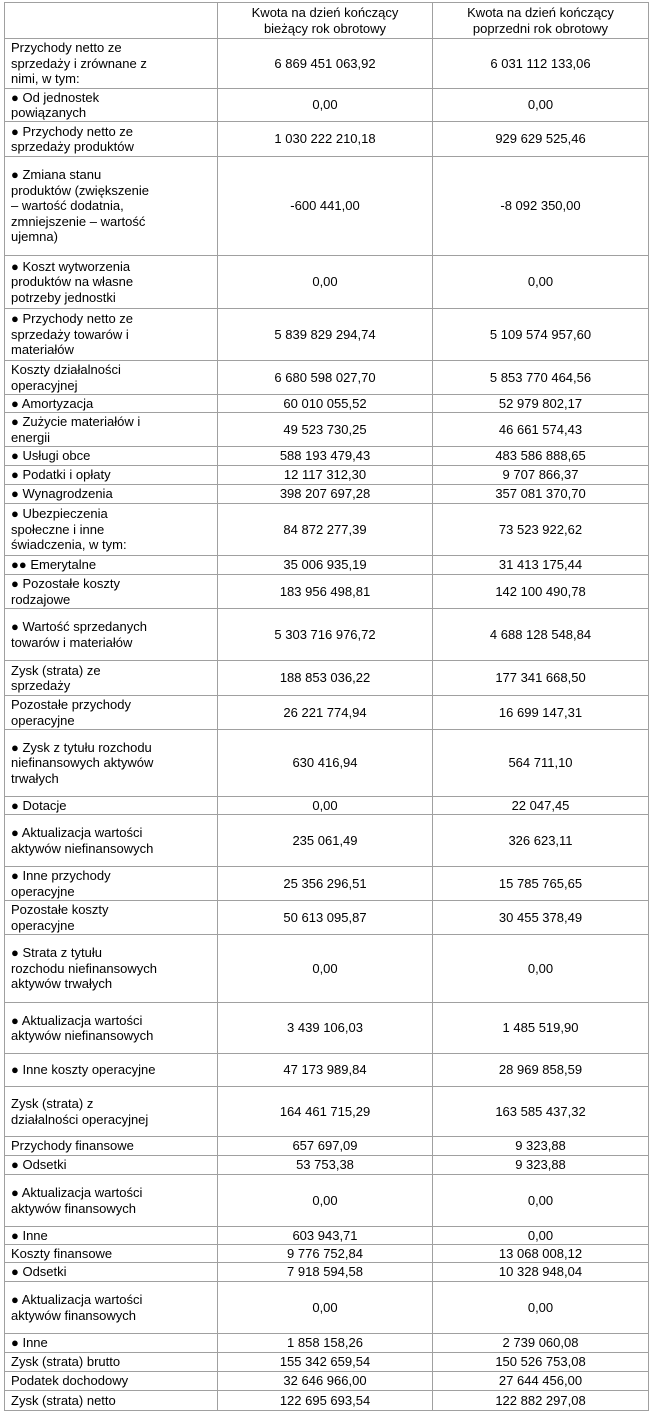  Describe the element at coordinates (39, 1165) in the screenshot. I see `row-label: ● Odsetki` at that location.